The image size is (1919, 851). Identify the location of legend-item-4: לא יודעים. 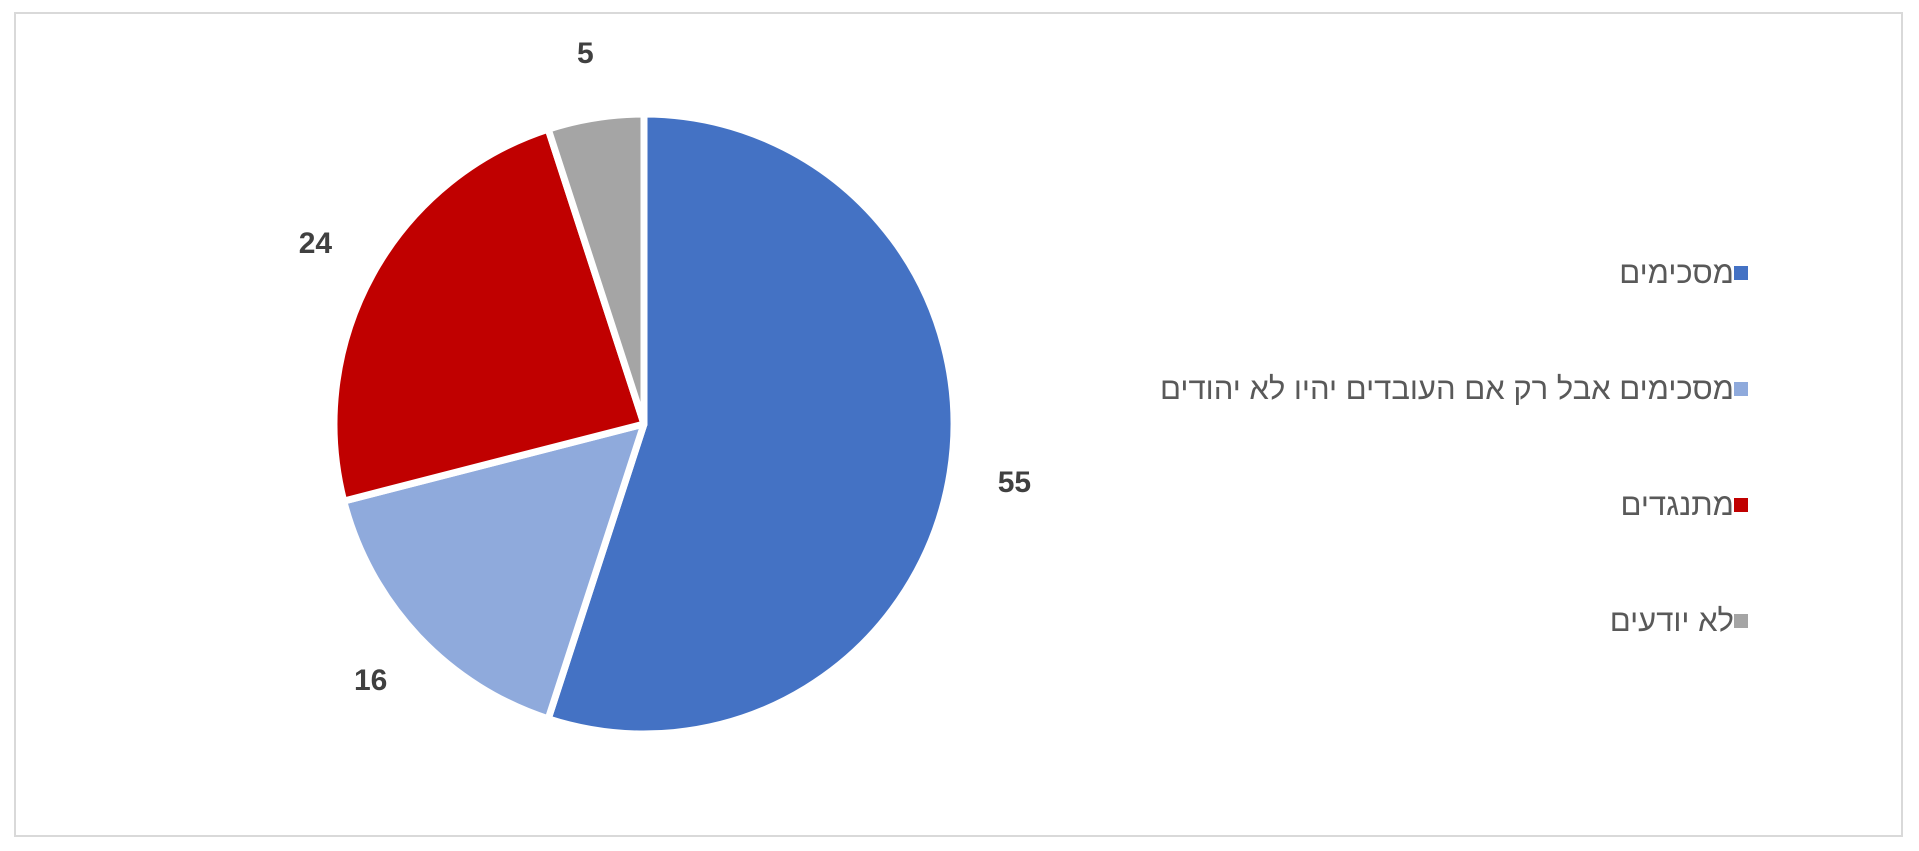
(1459, 621).